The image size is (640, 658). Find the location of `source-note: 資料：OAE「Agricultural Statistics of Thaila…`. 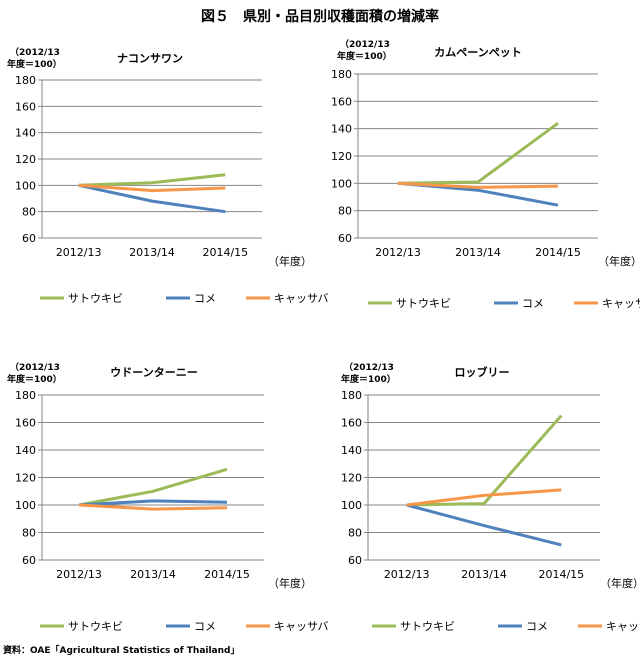

source-note: 資料：OAE「Agricultural Statistics of Thaila… is located at coordinates (121, 651).